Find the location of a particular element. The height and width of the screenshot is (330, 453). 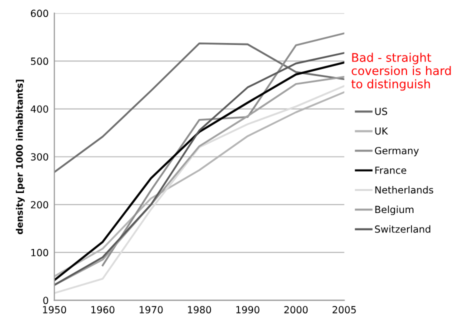

x-tick-label: 1970 is located at coordinates (151, 310).